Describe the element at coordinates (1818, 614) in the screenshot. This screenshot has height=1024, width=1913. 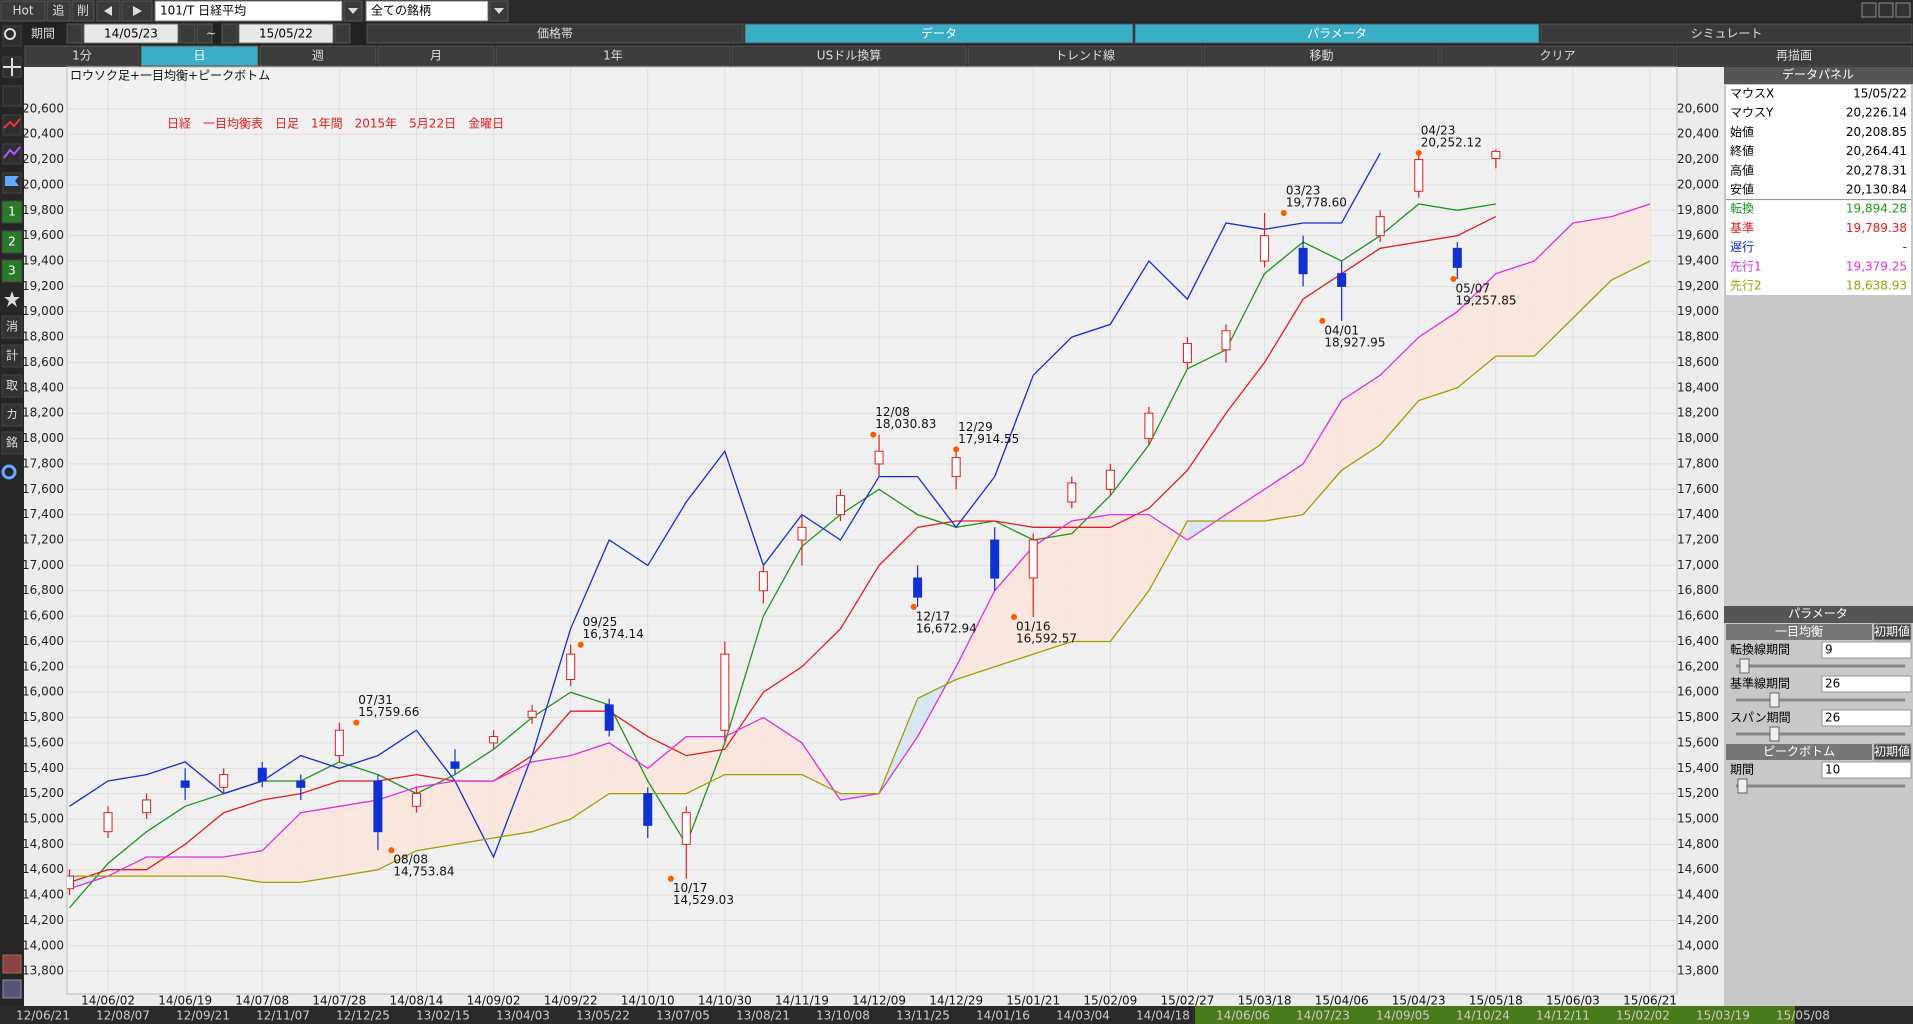
I see `parameter-title: パラメータ` at that location.